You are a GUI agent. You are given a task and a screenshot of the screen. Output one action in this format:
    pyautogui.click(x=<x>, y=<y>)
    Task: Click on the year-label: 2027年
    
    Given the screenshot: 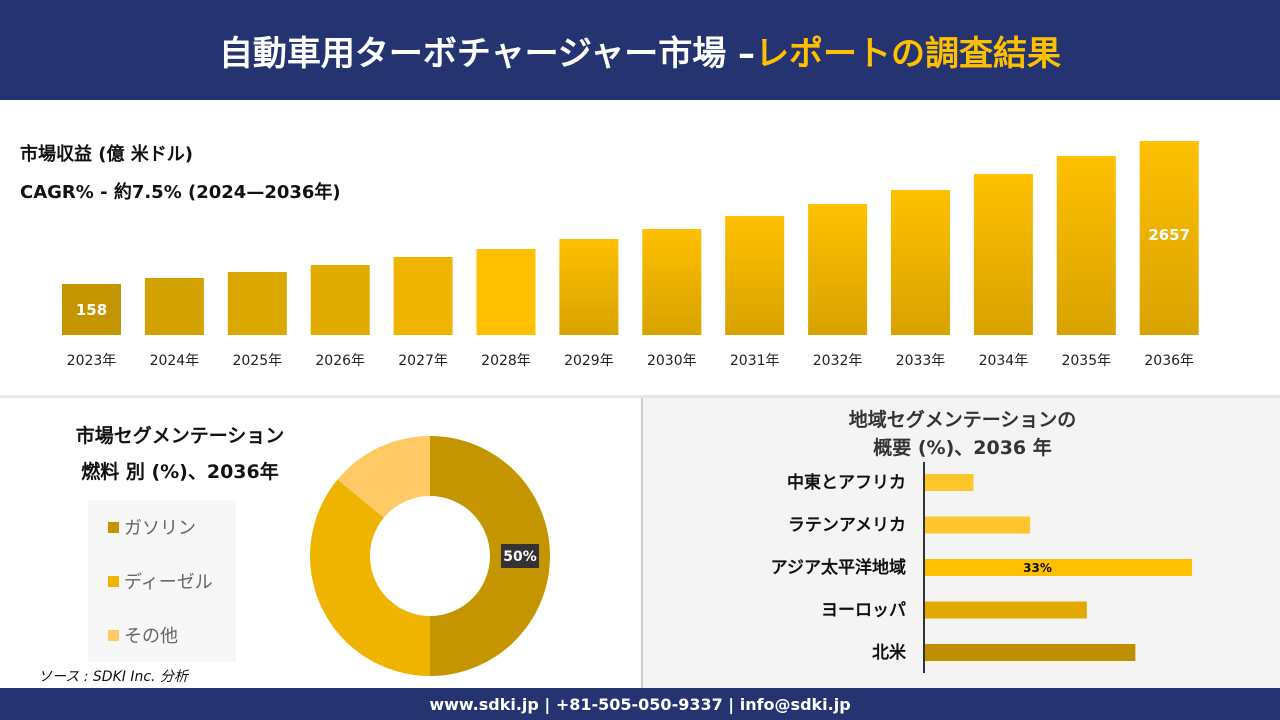 What is the action you would take?
    pyautogui.click(x=423, y=361)
    